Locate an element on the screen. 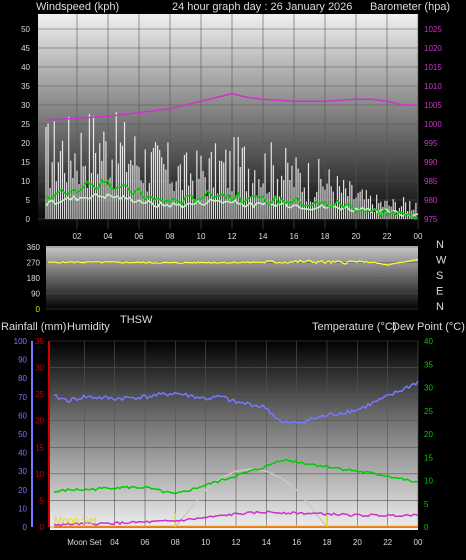  temperature-line is located at coordinates (235, 476).